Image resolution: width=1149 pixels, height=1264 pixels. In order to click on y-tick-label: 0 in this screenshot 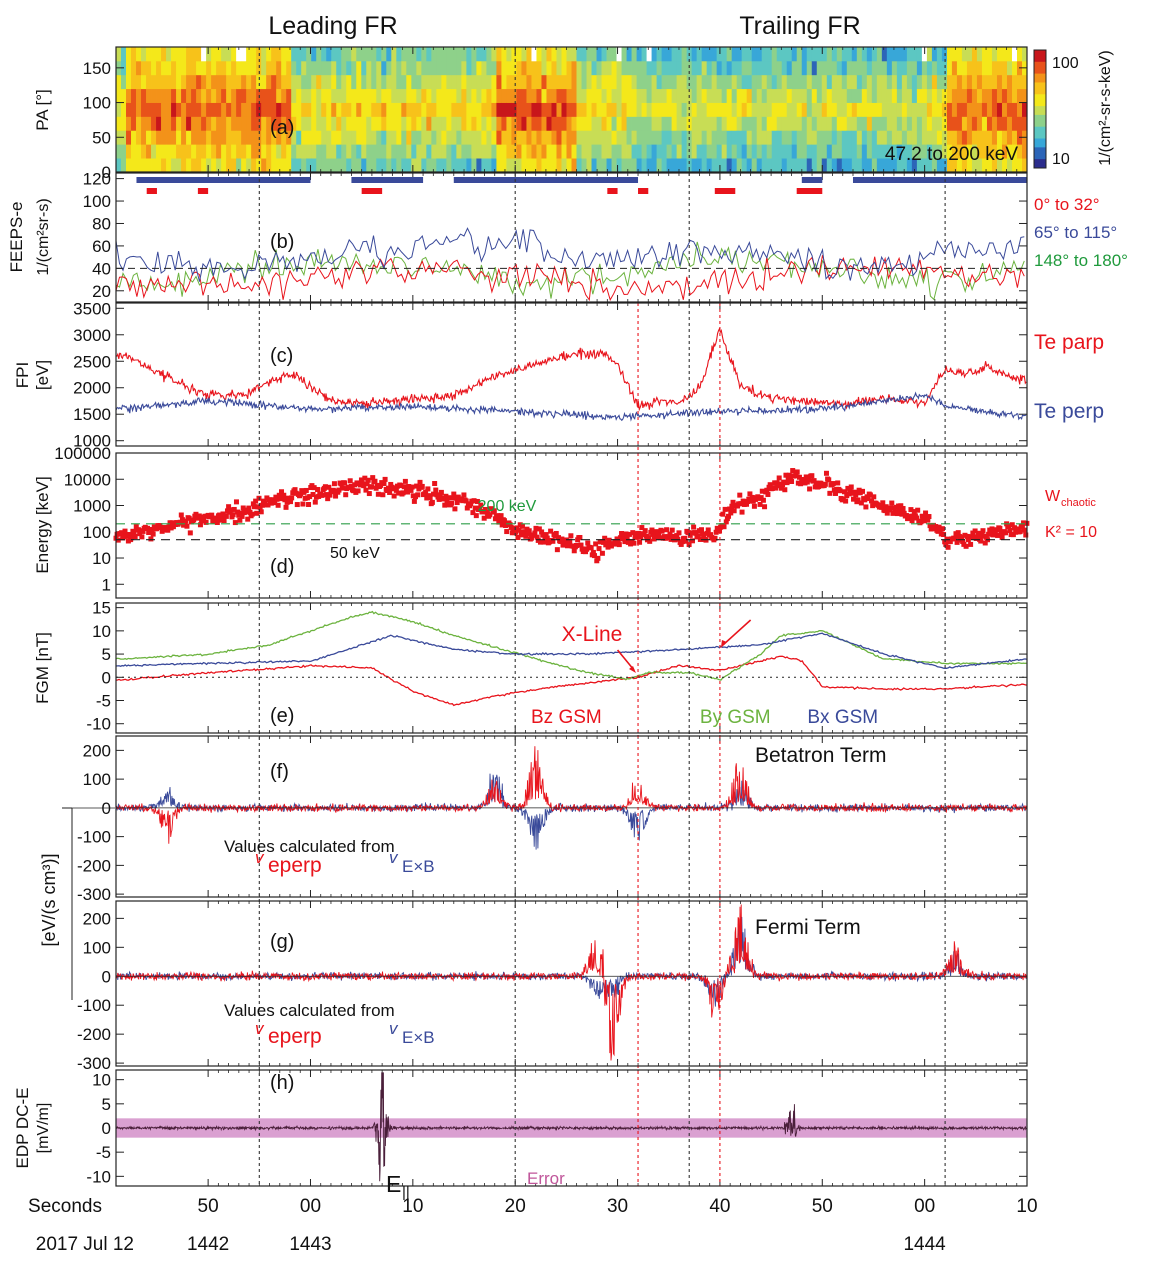, I will do `click(106, 976)`.